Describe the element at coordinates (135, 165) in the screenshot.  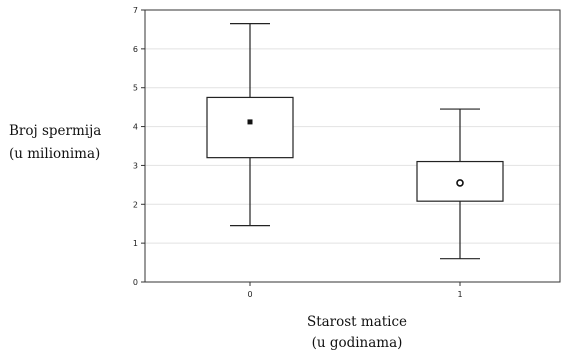
I see `y-tick-label: 3` at that location.